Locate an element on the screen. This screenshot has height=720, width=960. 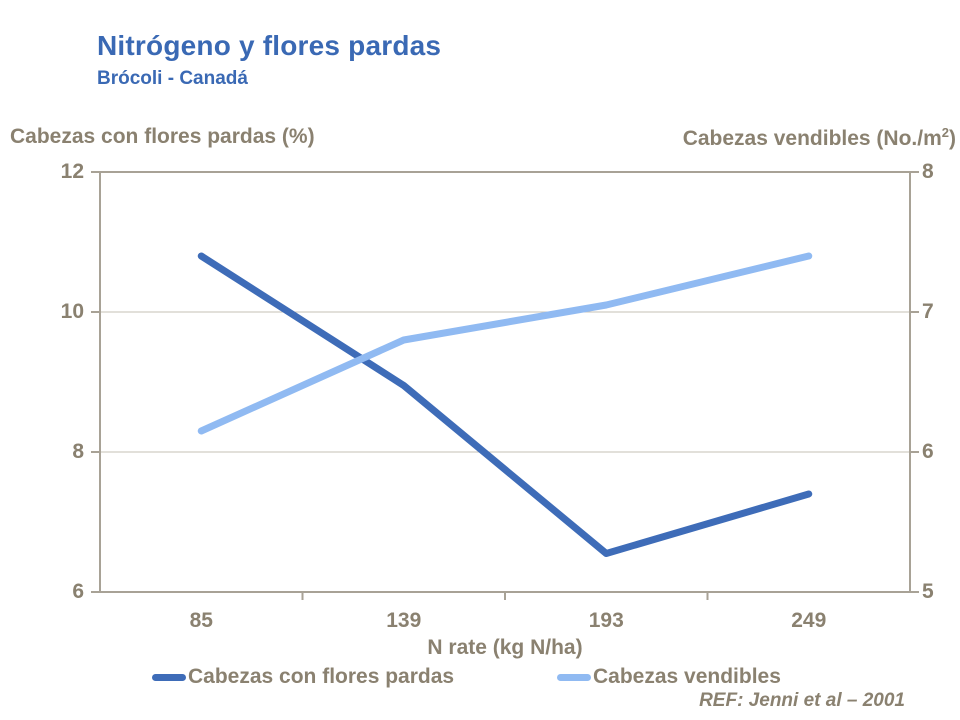
left-axis-tick-label: 10 is located at coordinates (72, 311).